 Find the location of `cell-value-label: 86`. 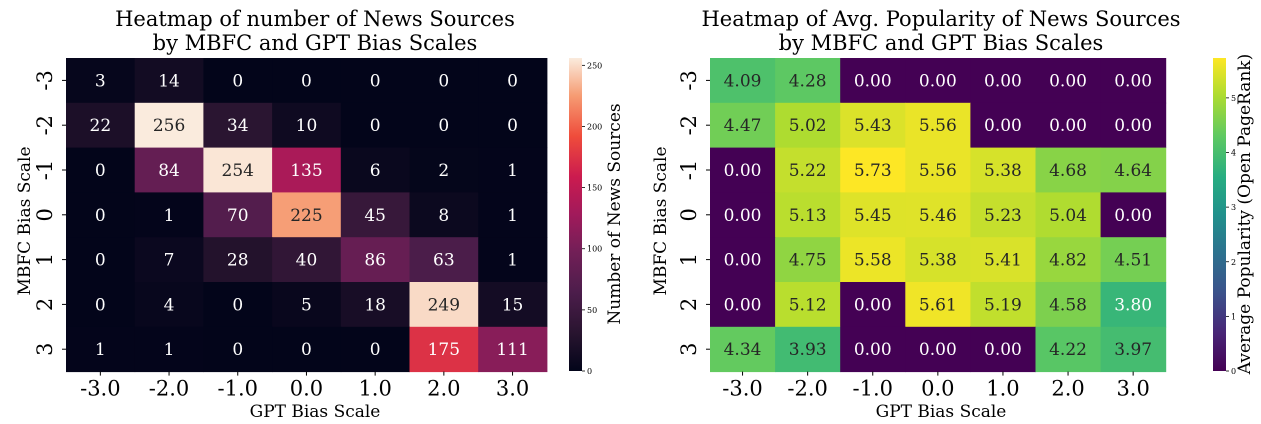

cell-value-label: 86 is located at coordinates (375, 261).